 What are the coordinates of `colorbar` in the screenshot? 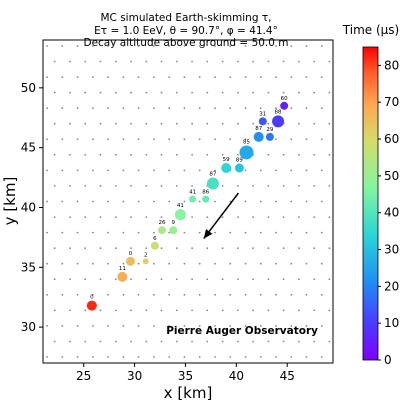 It's located at (370, 203).